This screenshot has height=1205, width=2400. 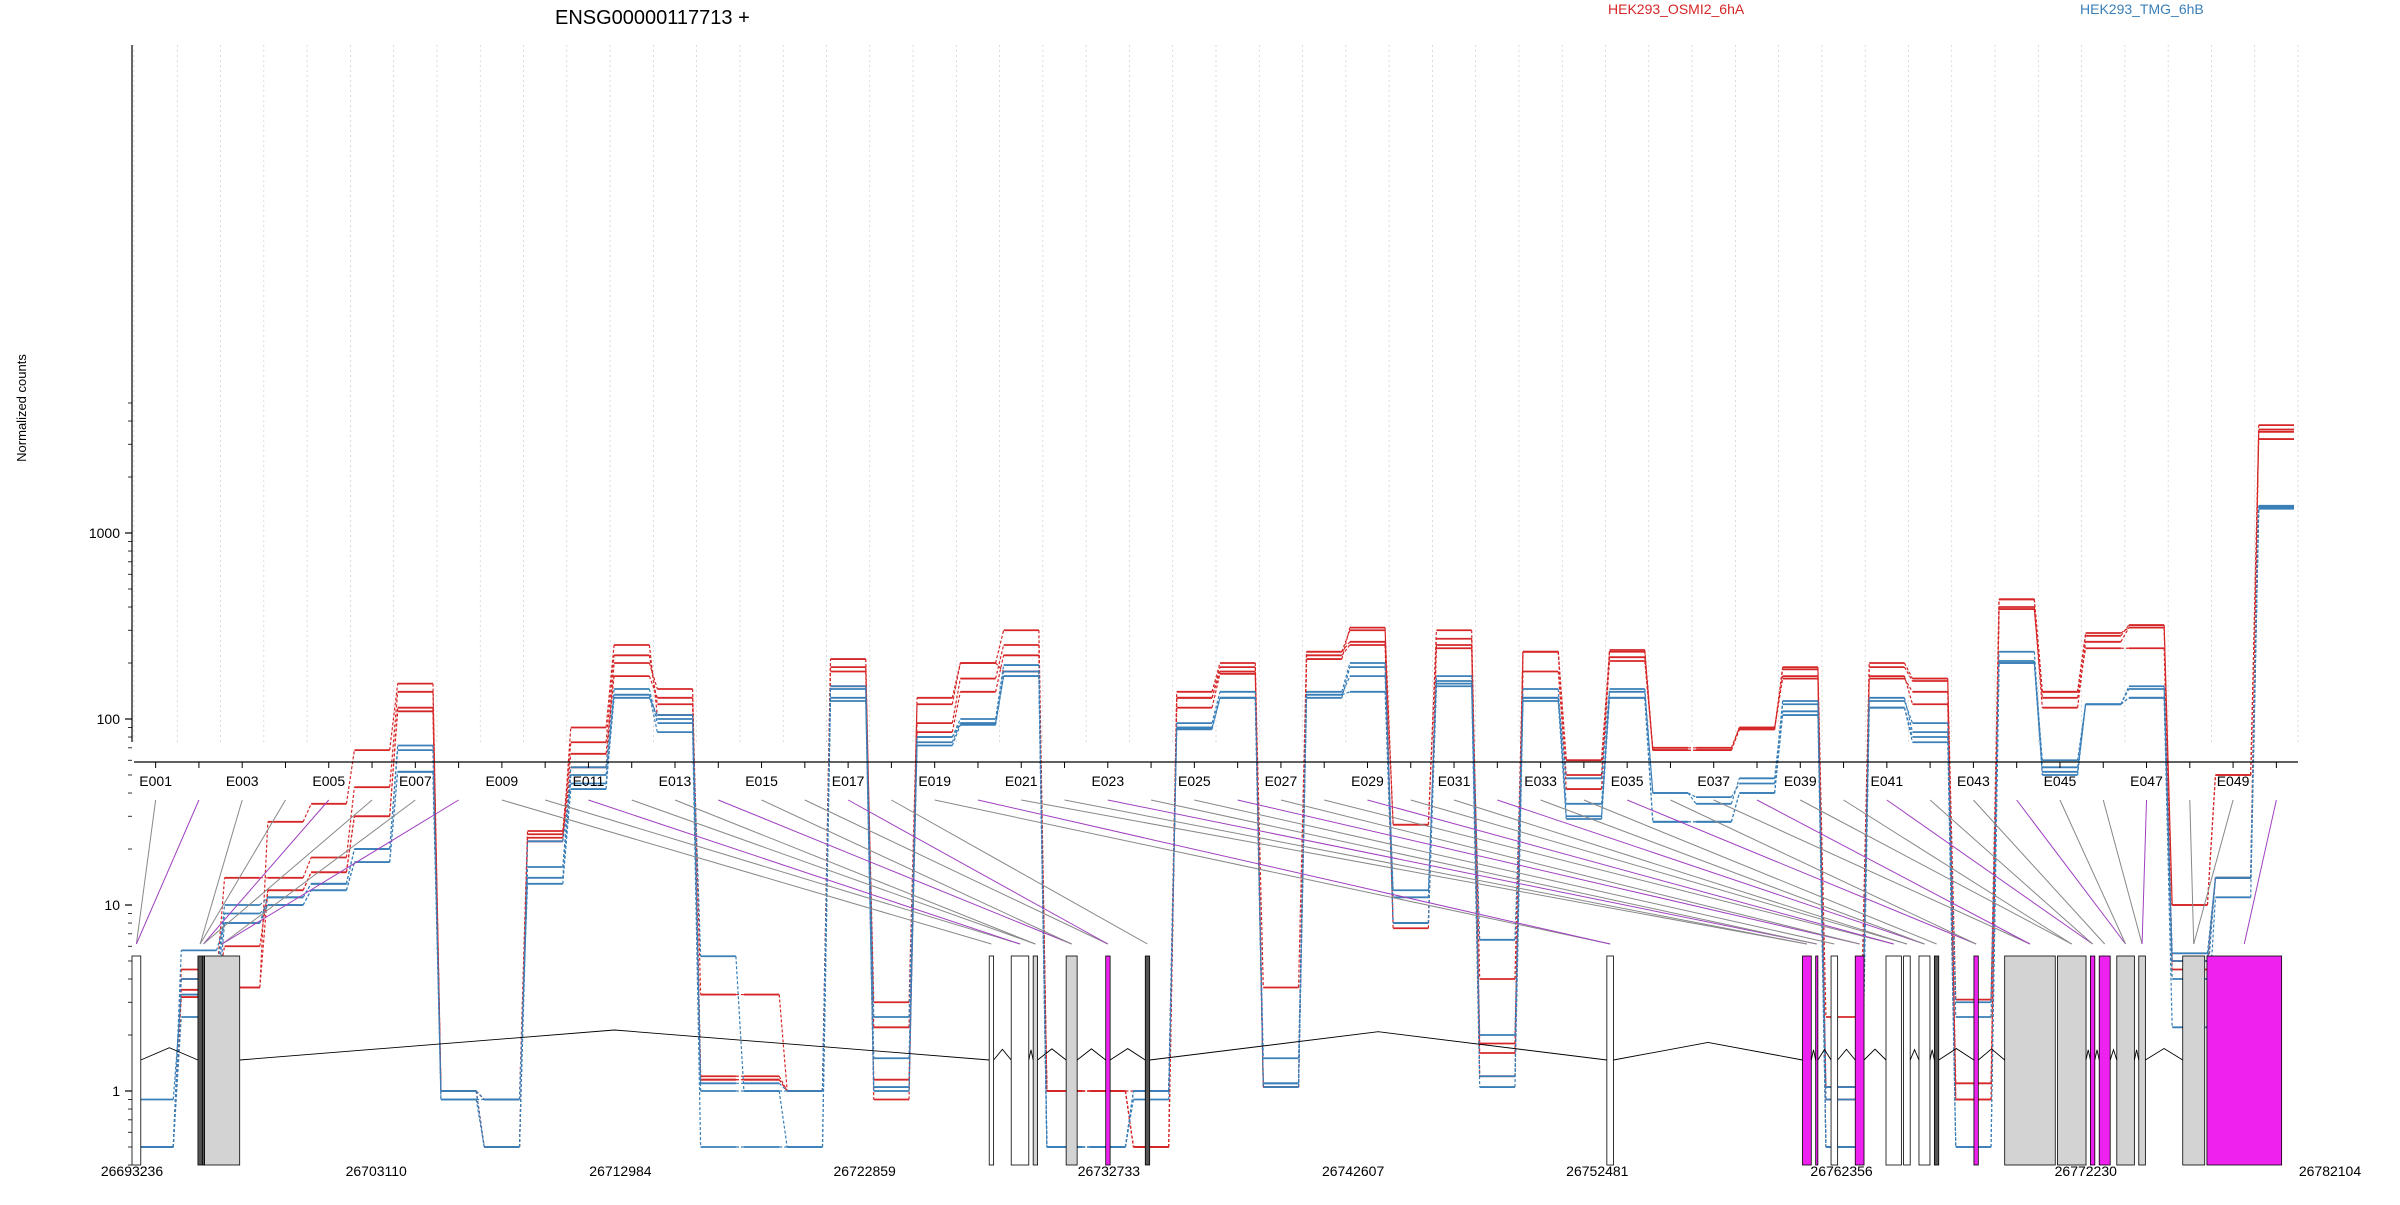 What do you see at coordinates (116, 1091) in the screenshot?
I see `y-tick-label: 1` at bounding box center [116, 1091].